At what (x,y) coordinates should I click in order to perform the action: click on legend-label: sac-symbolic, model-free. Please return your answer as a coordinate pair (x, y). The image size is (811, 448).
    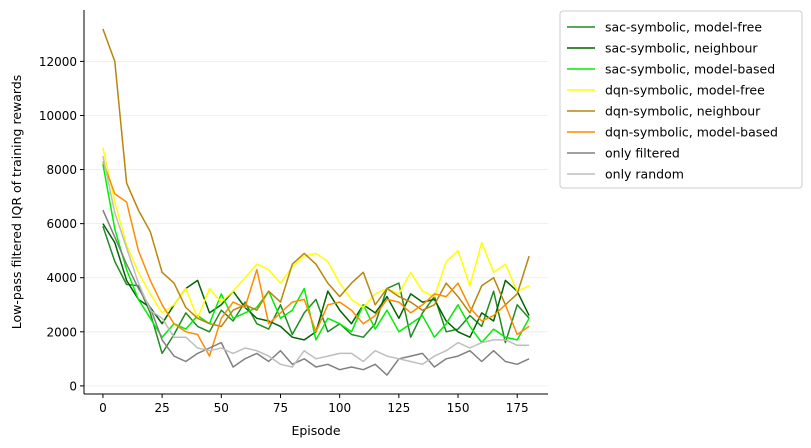
    Looking at the image, I should click on (683, 27).